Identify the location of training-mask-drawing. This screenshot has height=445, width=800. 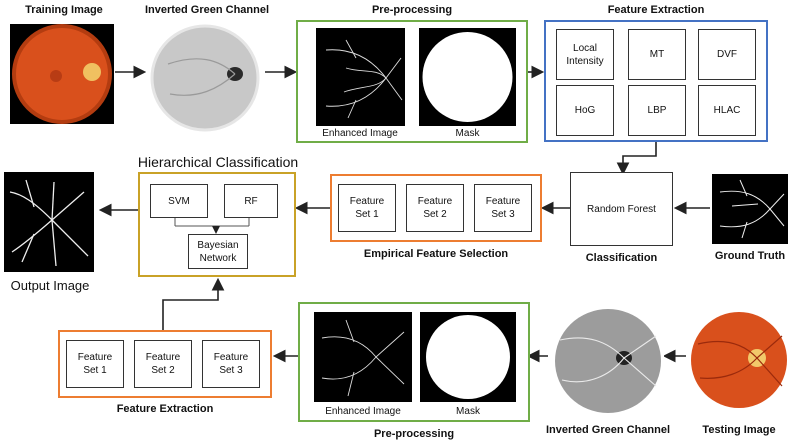
(467, 77).